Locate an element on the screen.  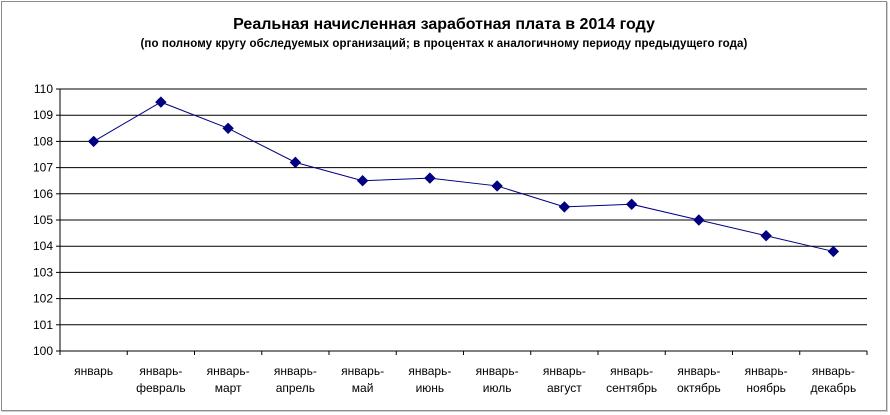
x-tick-label: декабрь is located at coordinates (834, 388).